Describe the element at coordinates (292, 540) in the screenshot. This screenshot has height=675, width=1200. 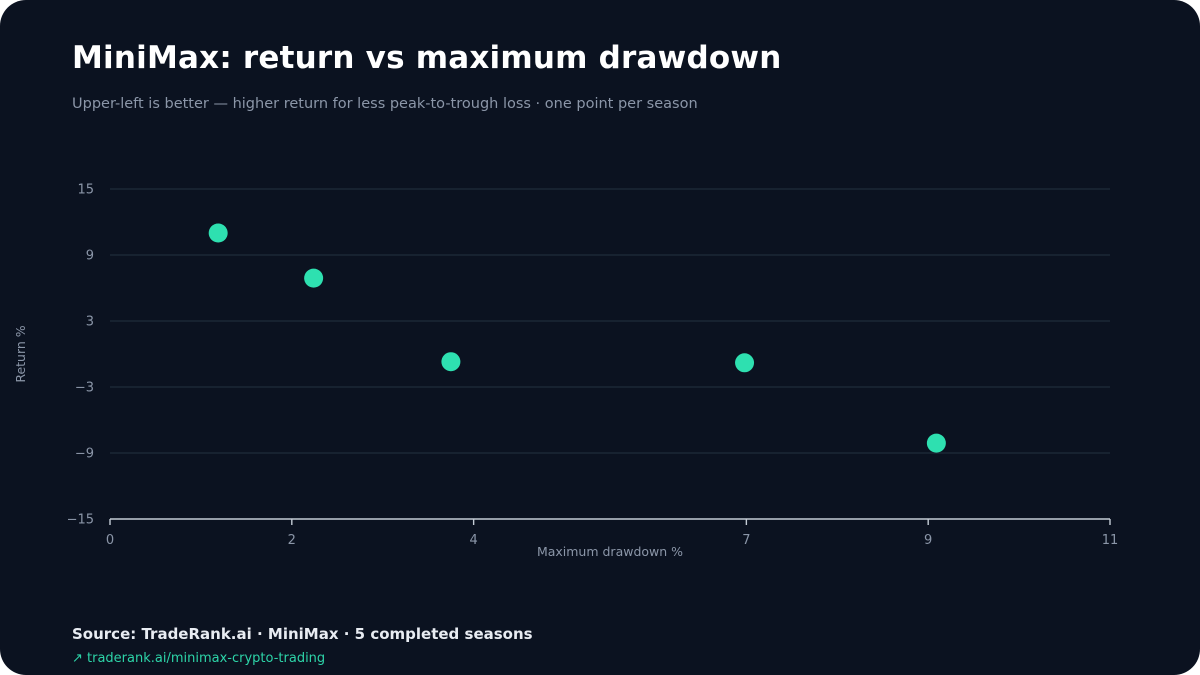
I see `x-tick-label: 2` at that location.